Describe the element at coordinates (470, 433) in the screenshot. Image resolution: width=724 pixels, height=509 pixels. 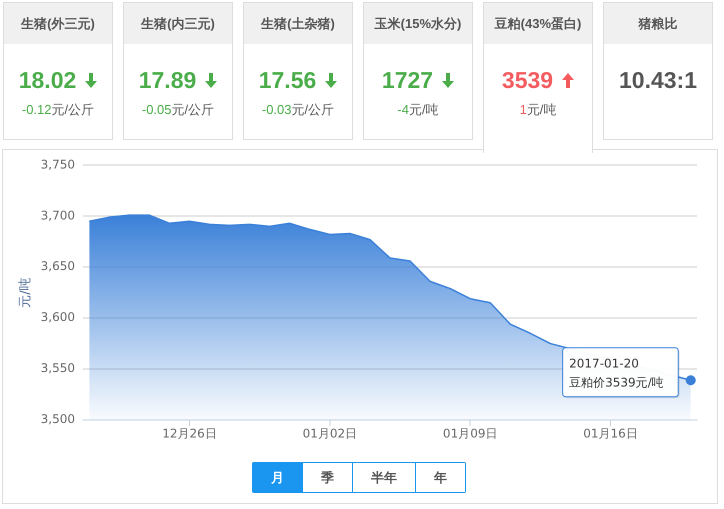
I see `x-tick-label: 01月09日` at that location.